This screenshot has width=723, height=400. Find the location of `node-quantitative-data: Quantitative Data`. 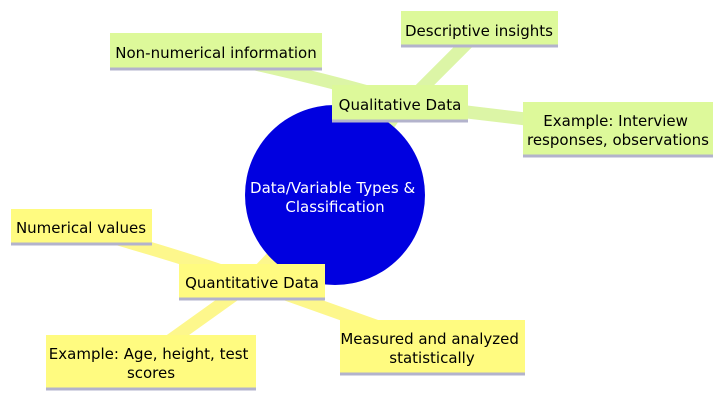

node-quantitative-data: Quantitative Data is located at coordinates (252, 282).